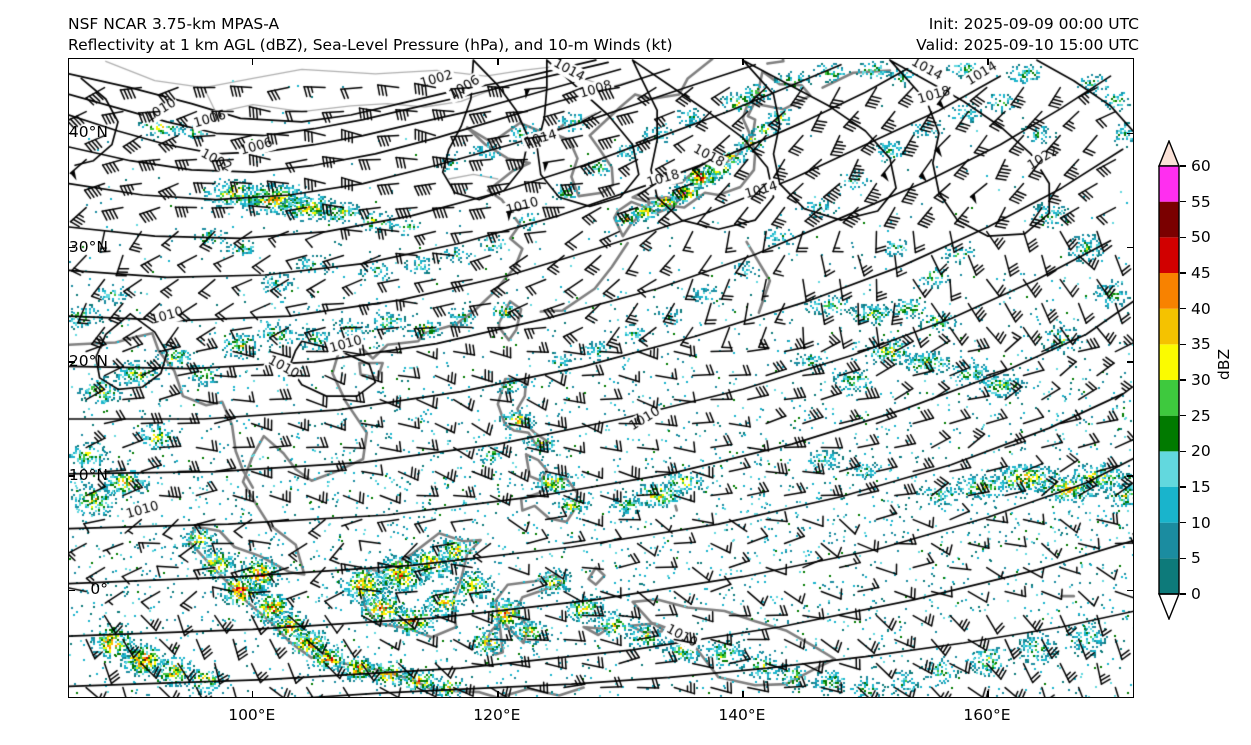 This screenshot has width=1251, height=745. I want to click on colorbar-outline, so click(1169, 380).